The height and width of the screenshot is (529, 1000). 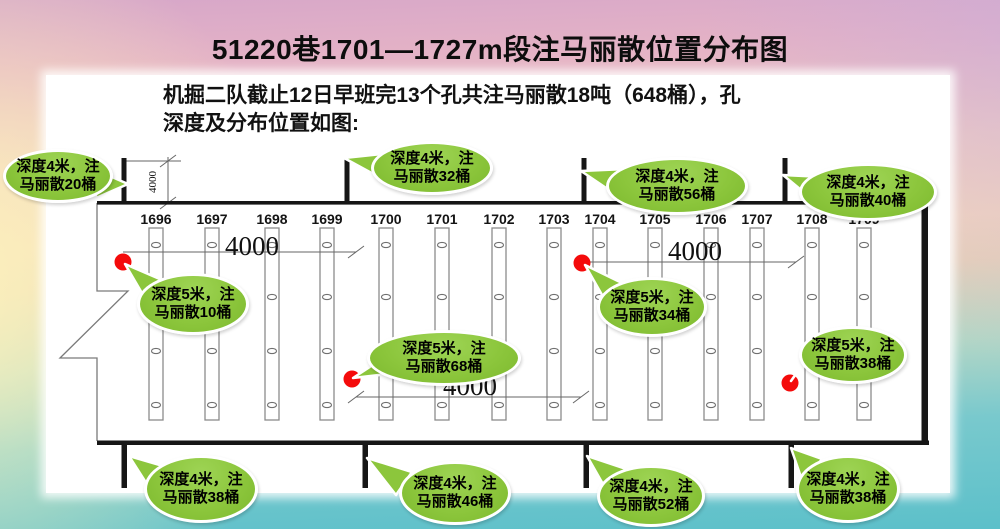 I want to click on callout-top-4: 深度4米，注 马丽散40桶, so click(x=868, y=192).